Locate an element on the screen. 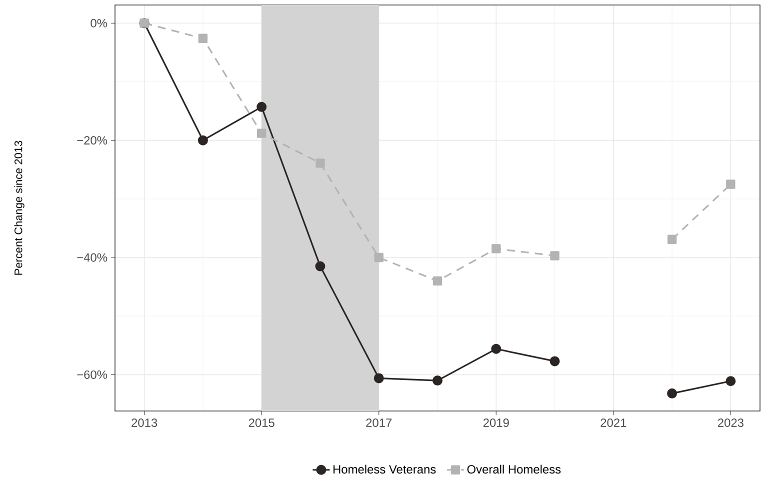 The image size is (762, 493). y-tick-label: −60% is located at coordinates (92, 374).